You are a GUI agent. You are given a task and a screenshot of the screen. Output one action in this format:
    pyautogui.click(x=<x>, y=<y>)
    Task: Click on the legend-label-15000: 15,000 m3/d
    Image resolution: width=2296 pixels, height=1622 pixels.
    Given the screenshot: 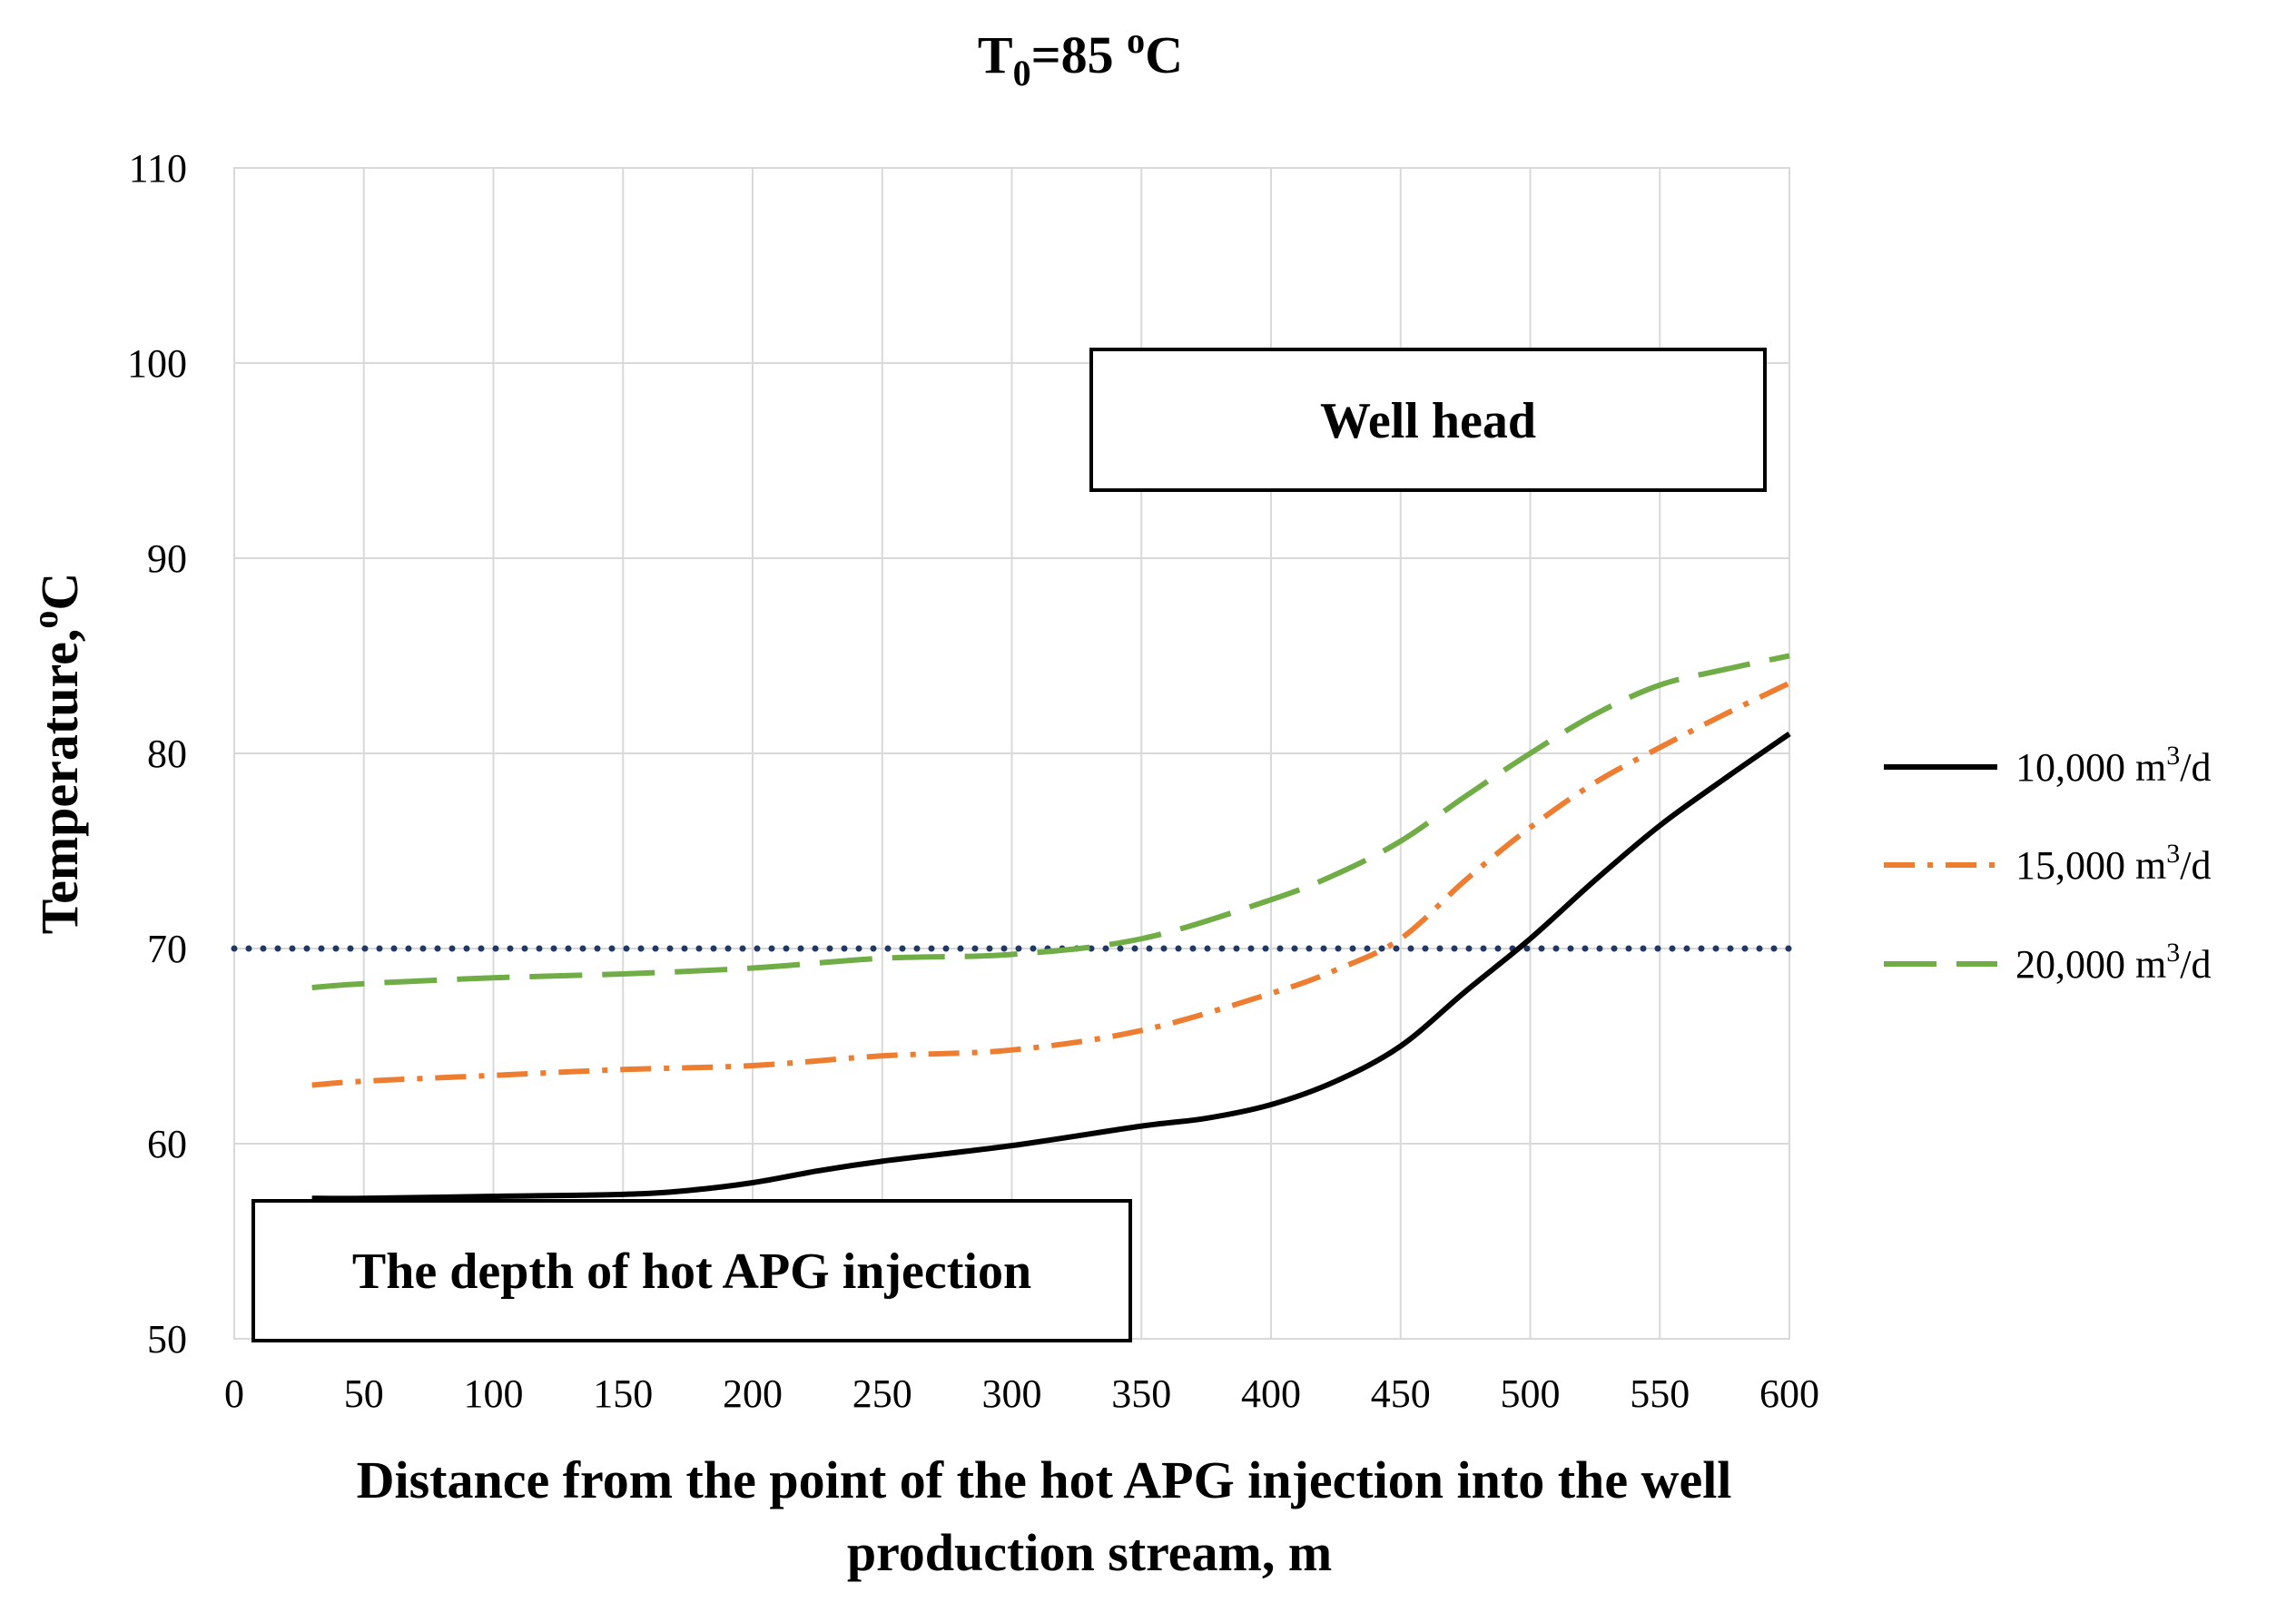 What is the action you would take?
    pyautogui.click(x=2113, y=863)
    